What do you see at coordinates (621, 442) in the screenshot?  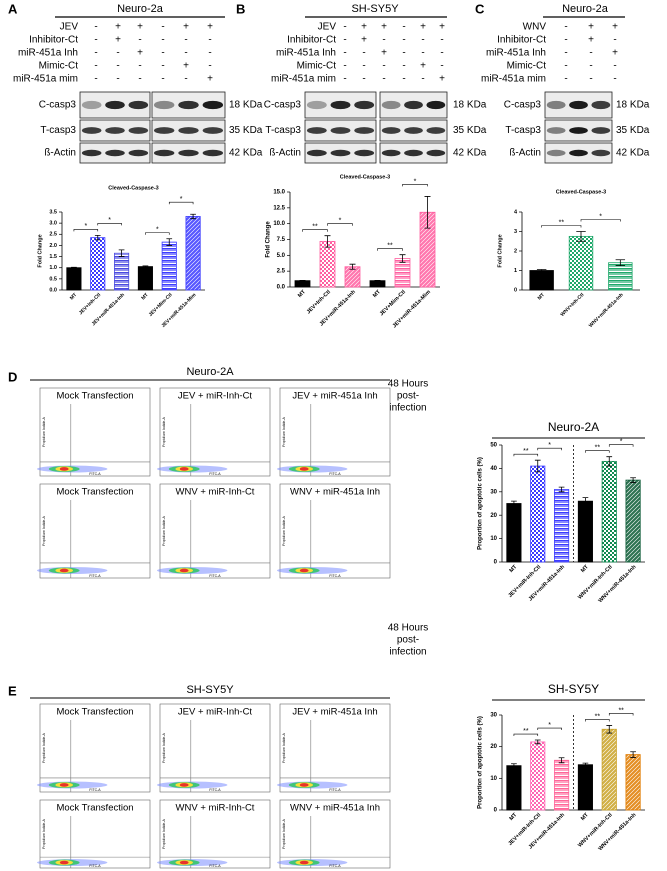 I see `significance-label: *` at bounding box center [621, 442].